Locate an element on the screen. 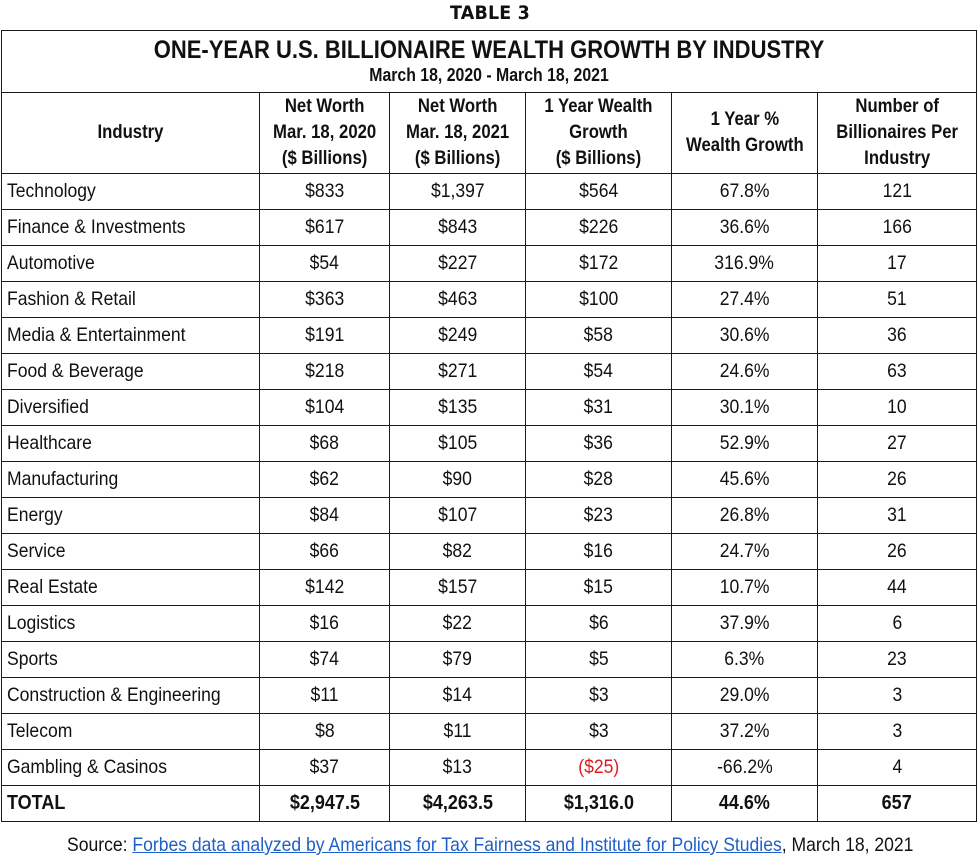 The width and height of the screenshot is (980, 868). source-prefix: Source: is located at coordinates (99, 845).